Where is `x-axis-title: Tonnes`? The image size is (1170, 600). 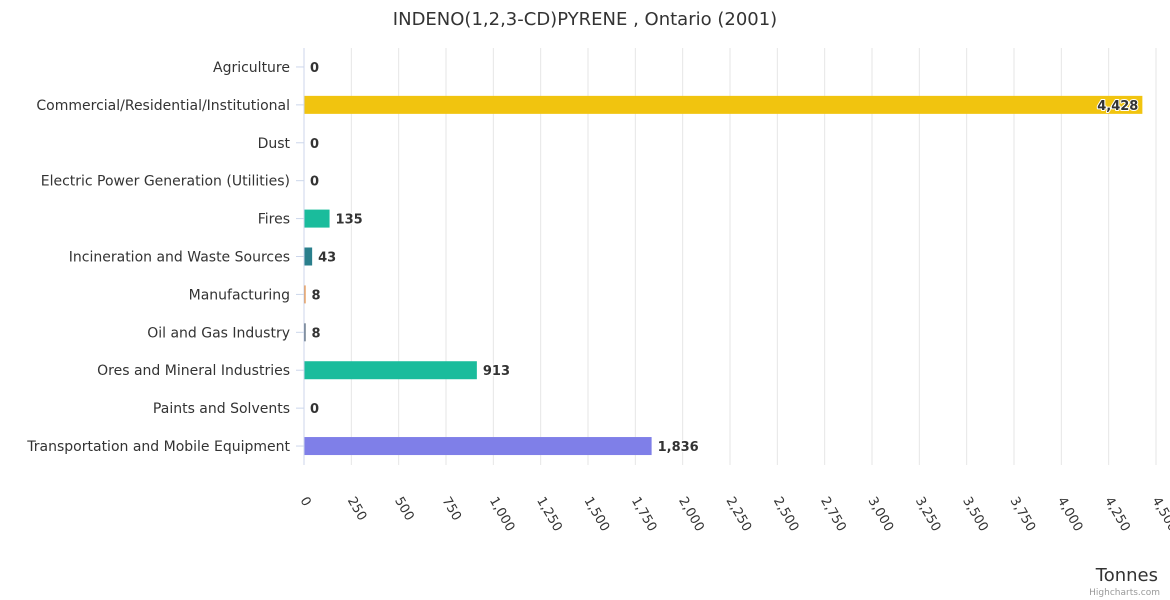 x-axis-title: Tonnes is located at coordinates (1126, 575).